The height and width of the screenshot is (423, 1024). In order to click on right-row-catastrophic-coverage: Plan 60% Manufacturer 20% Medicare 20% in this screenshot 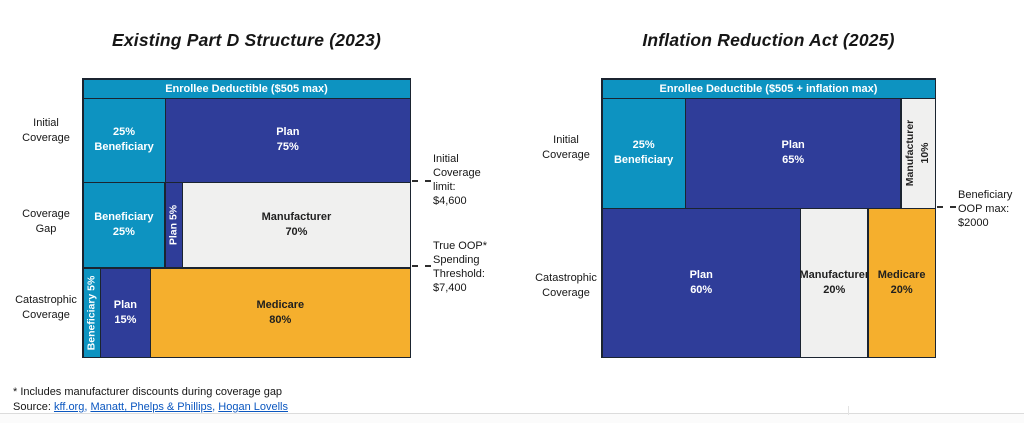, I will do `click(768, 283)`.